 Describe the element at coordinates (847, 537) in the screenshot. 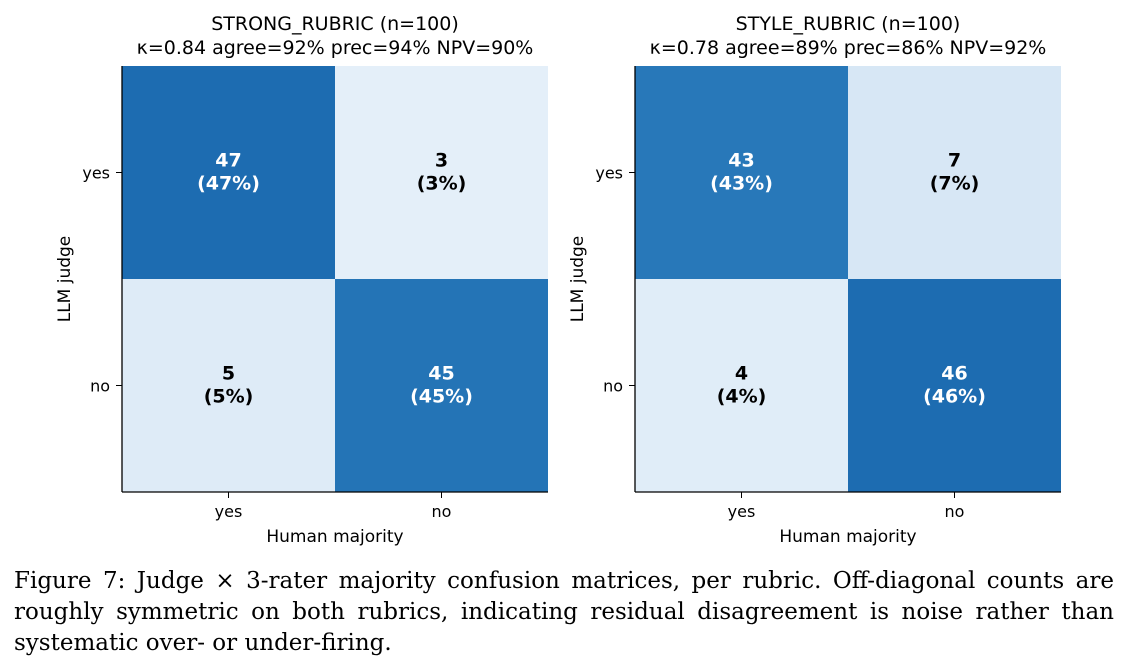

I see `panel-2-xlabel: Human majority` at that location.